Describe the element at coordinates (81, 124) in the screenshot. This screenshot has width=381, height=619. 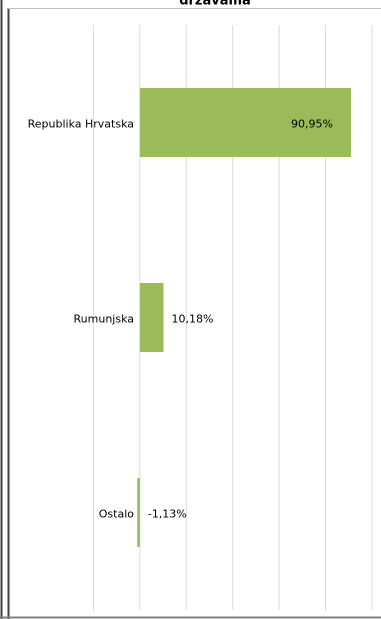
I see `category-label: Republika Hrvatska` at that location.